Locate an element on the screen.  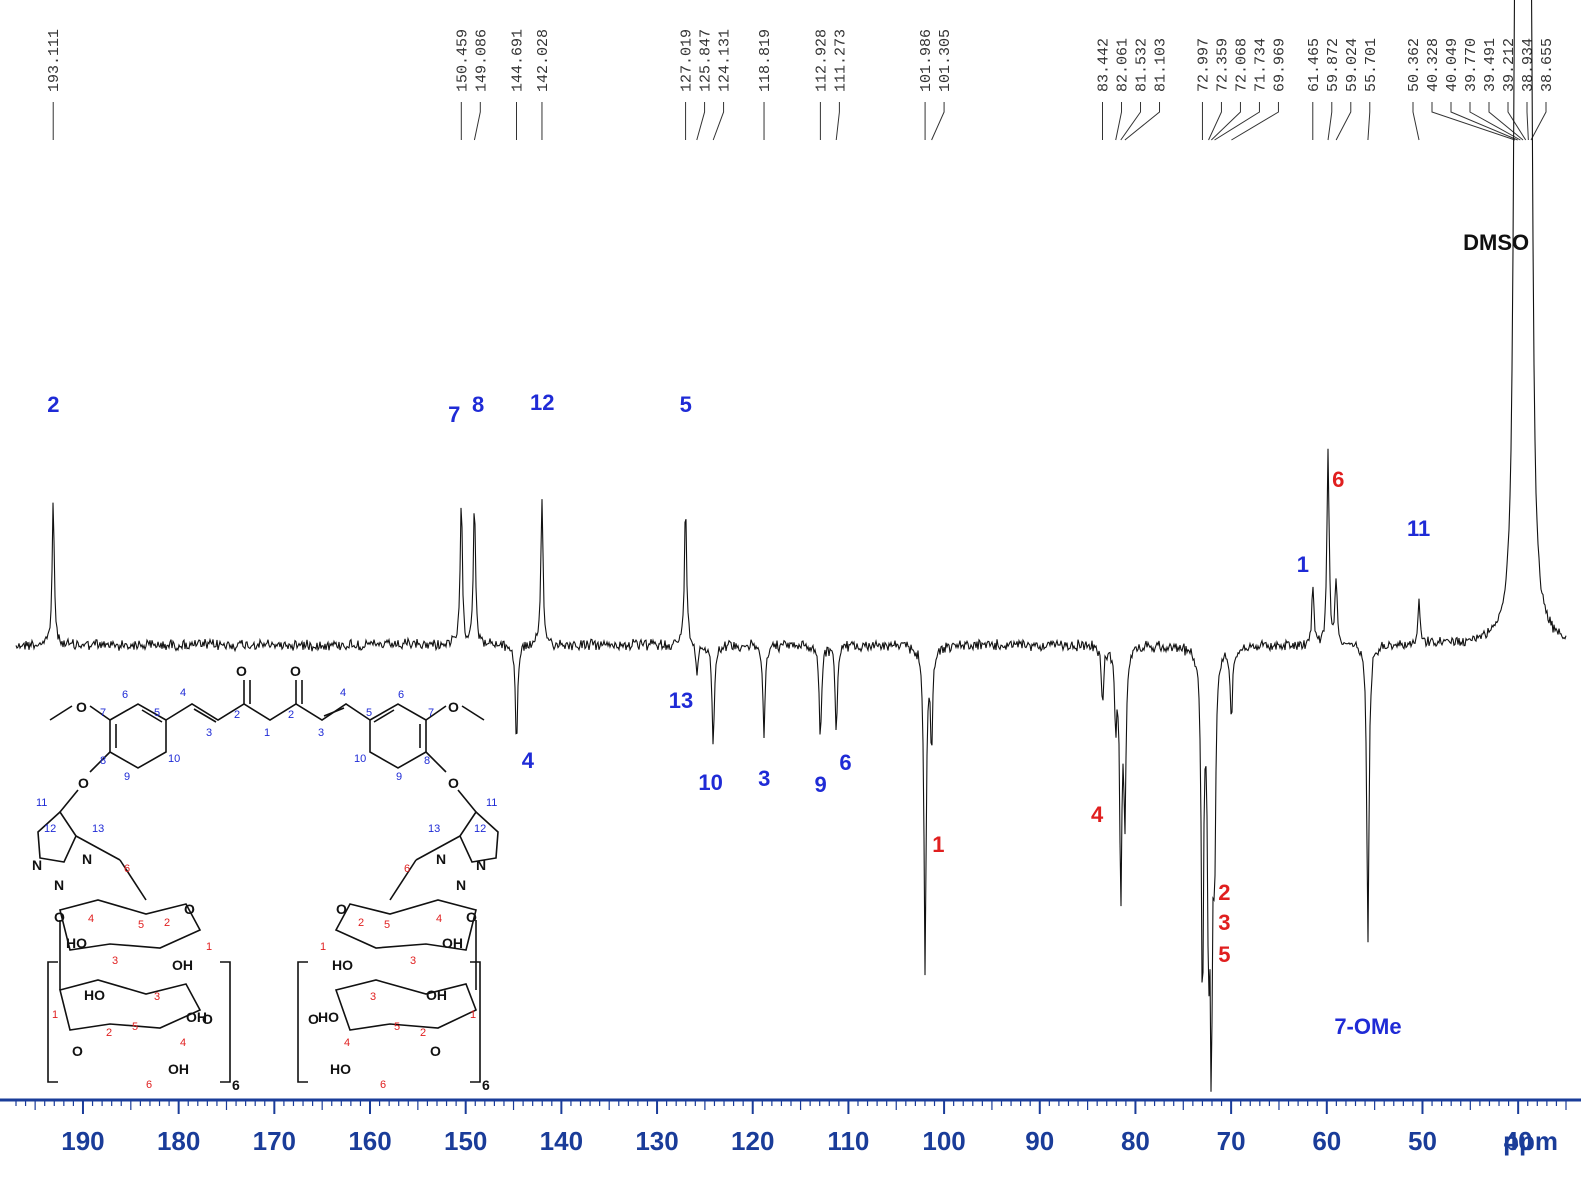
peak-list-label: 81.103 is located at coordinates (1161, 65).